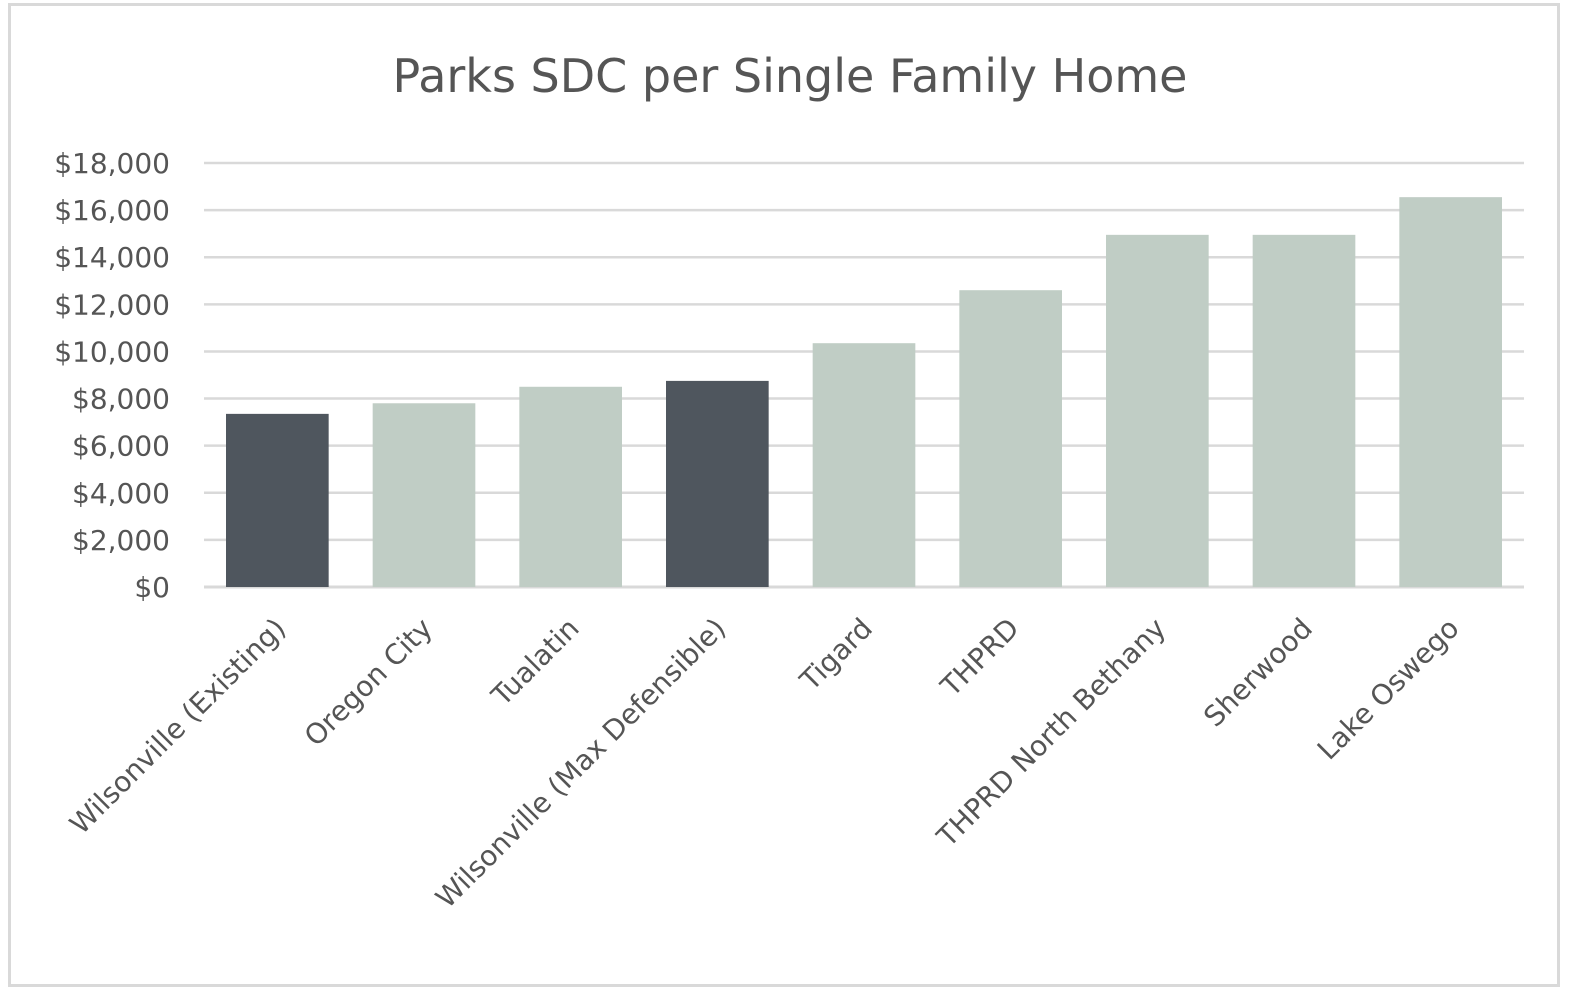 Image resolution: width=1569 pixels, height=992 pixels. I want to click on x-tick-label: THPRD, so click(980, 658).